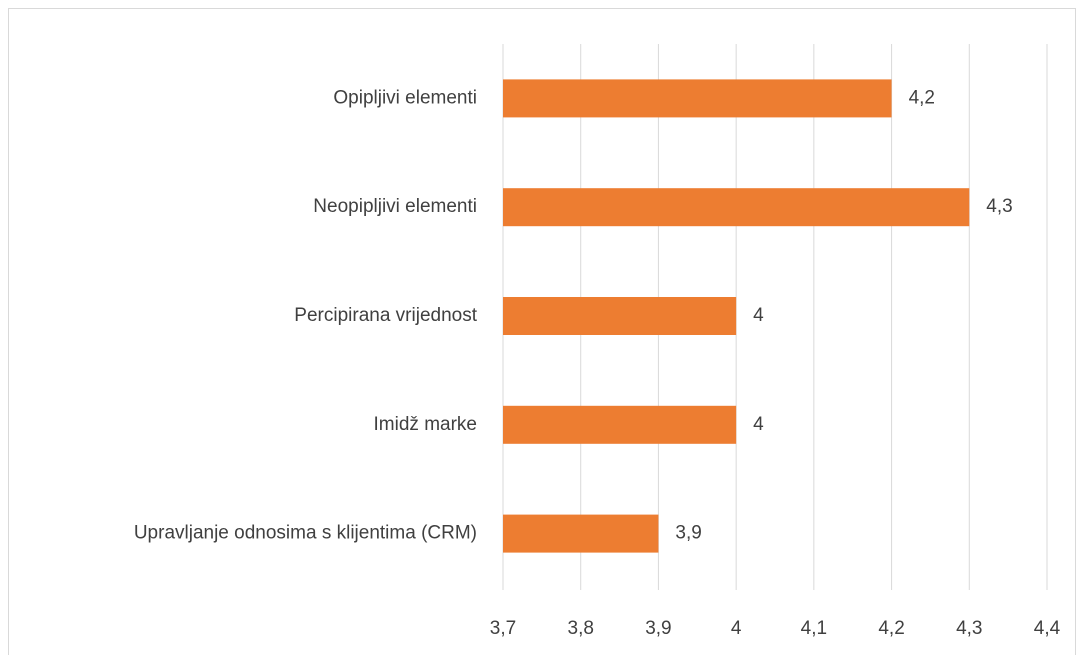 The height and width of the screenshot is (655, 1084). What do you see at coordinates (688, 533) in the screenshot?
I see `data-label: 3,9` at bounding box center [688, 533].